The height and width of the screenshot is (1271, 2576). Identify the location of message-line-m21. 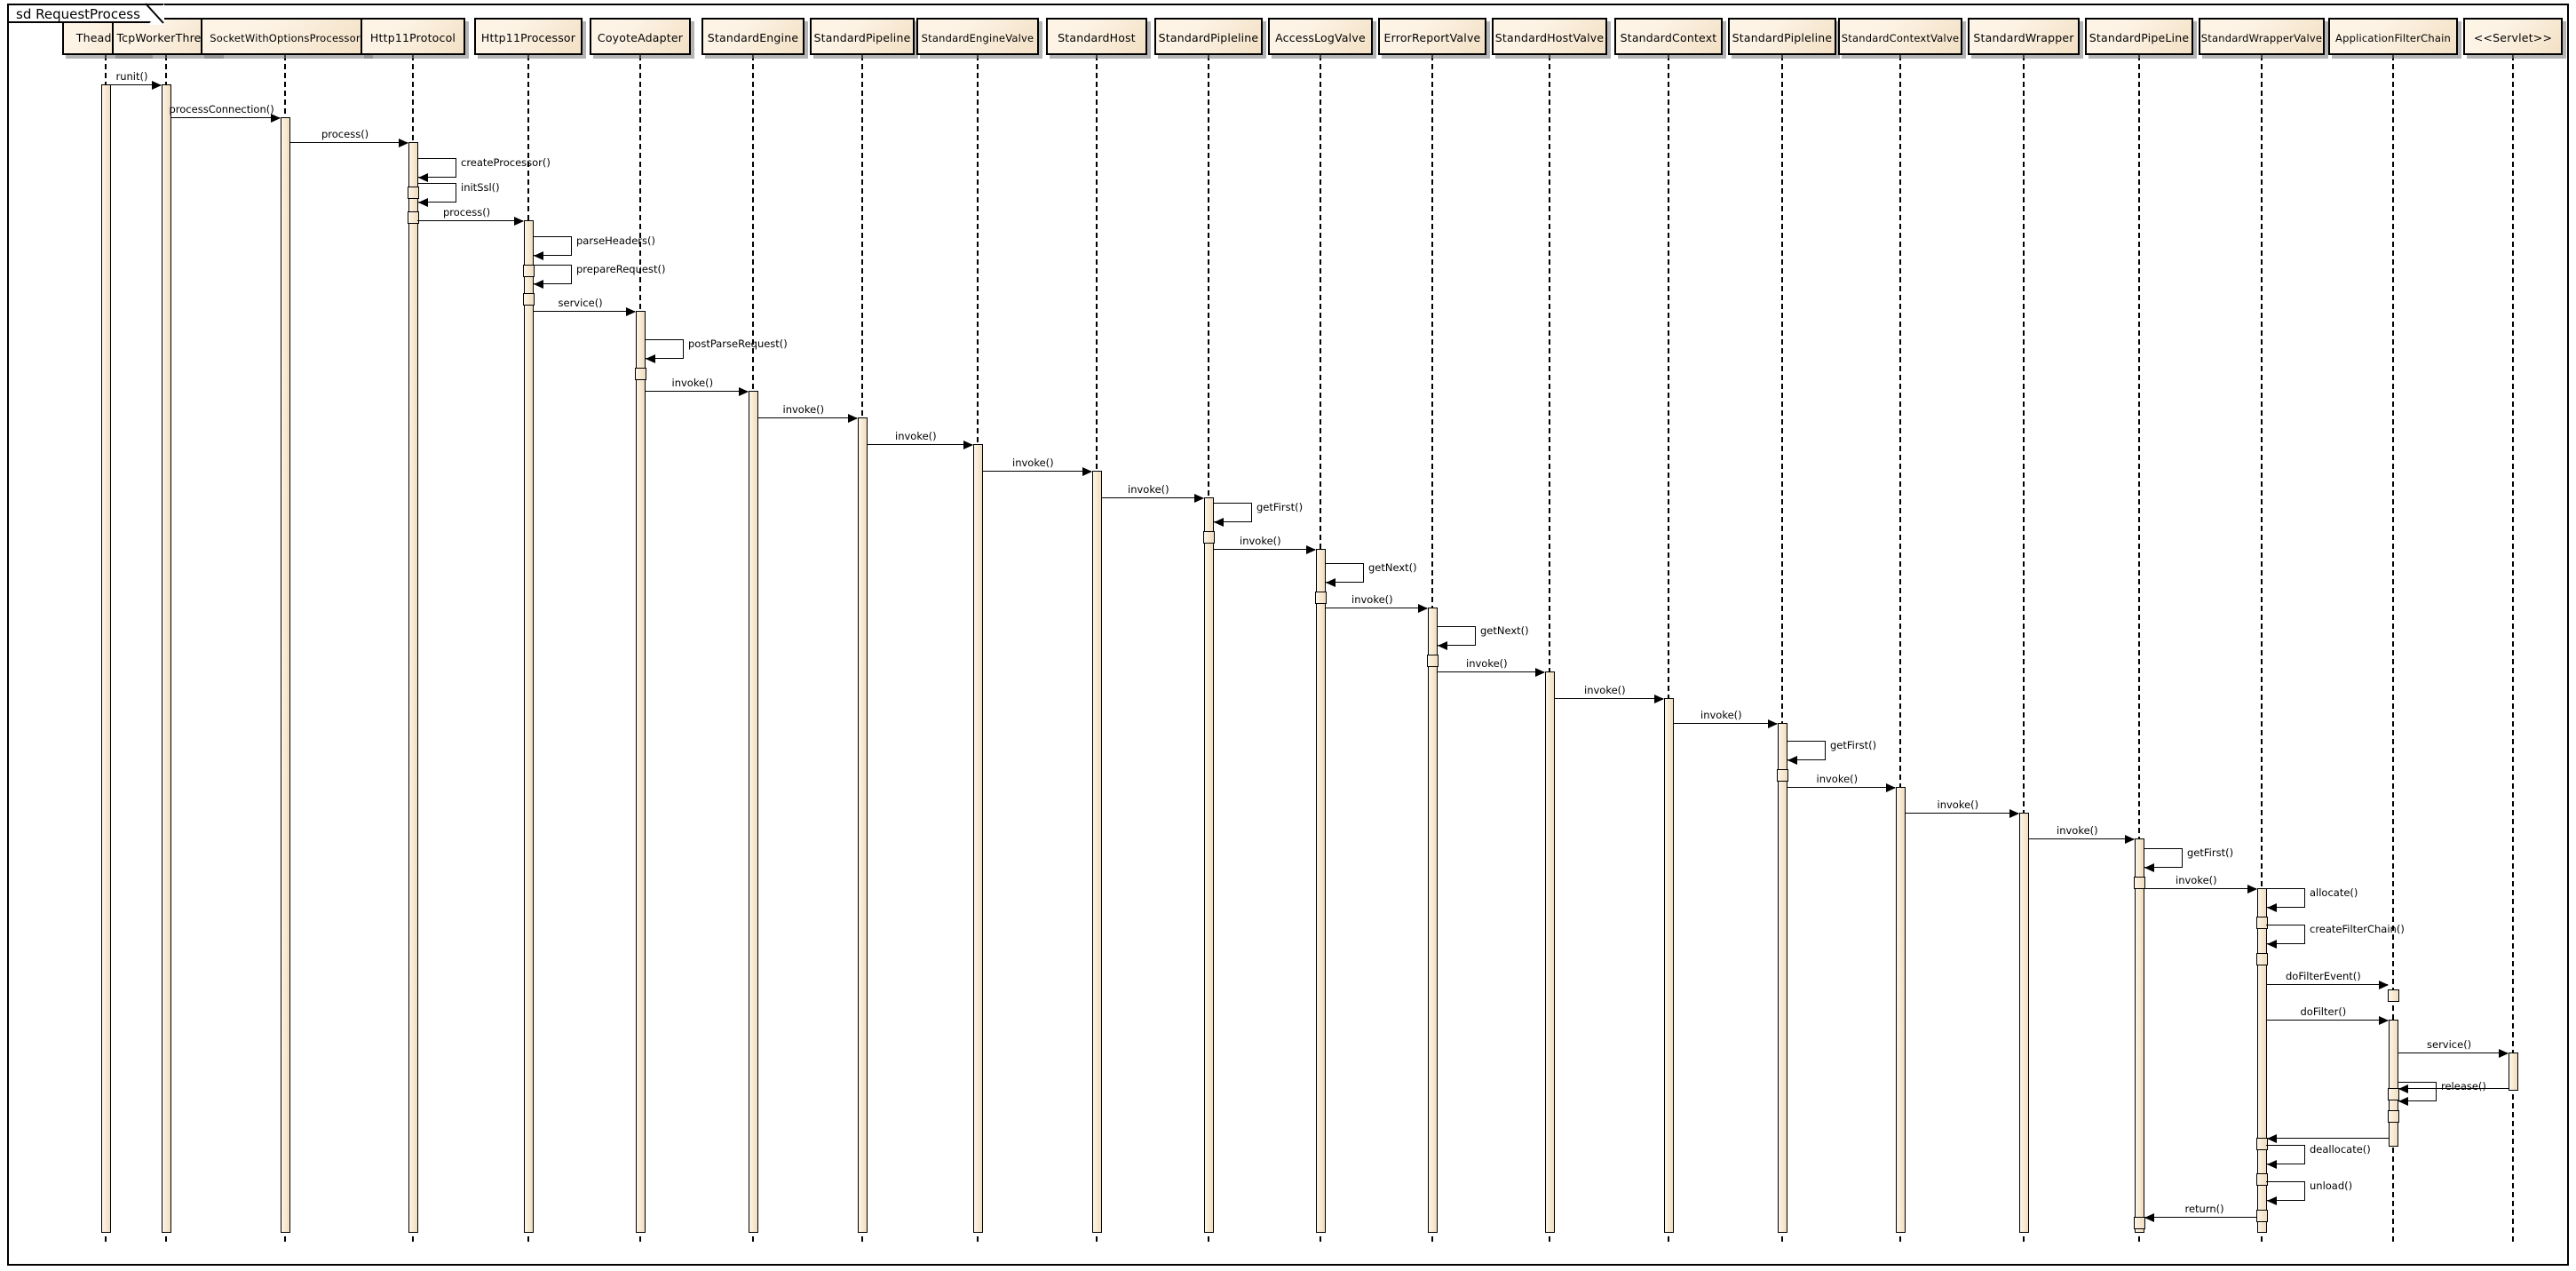
(1490, 672).